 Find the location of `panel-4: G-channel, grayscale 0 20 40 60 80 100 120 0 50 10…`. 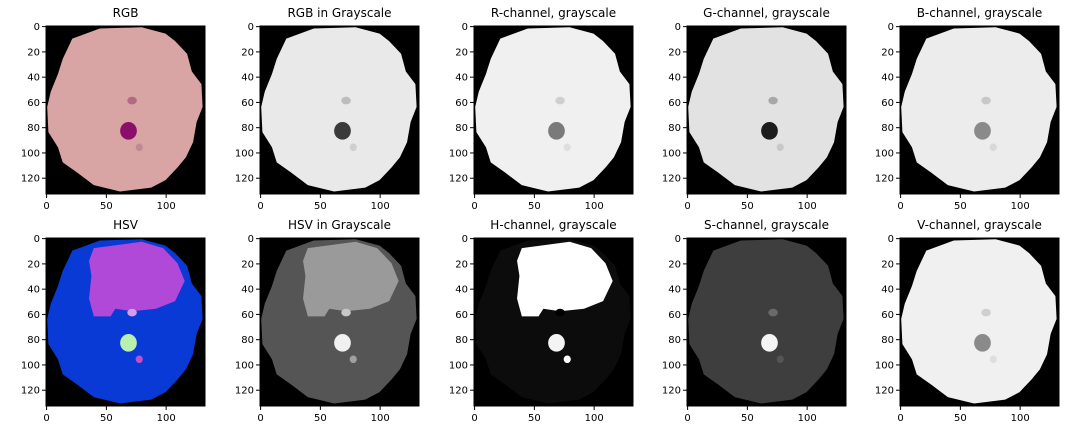

panel-4: G-channel, grayscale 0 20 40 60 80 100 120 0 50 10… is located at coordinates (754, 109).